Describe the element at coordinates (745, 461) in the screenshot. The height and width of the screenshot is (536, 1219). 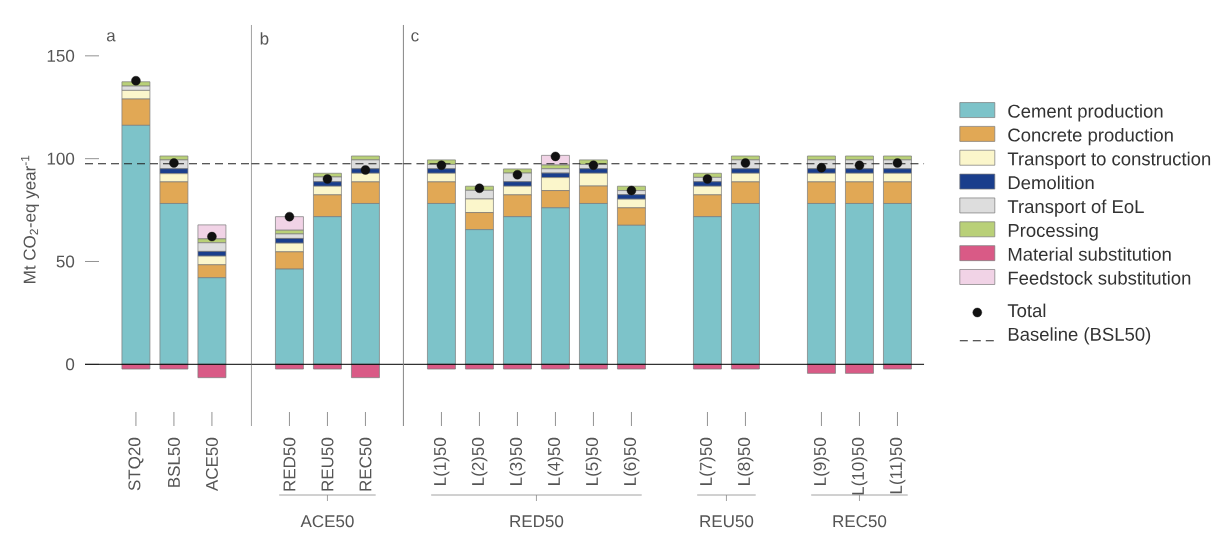
I see `x-tick-label: L(8)50` at that location.